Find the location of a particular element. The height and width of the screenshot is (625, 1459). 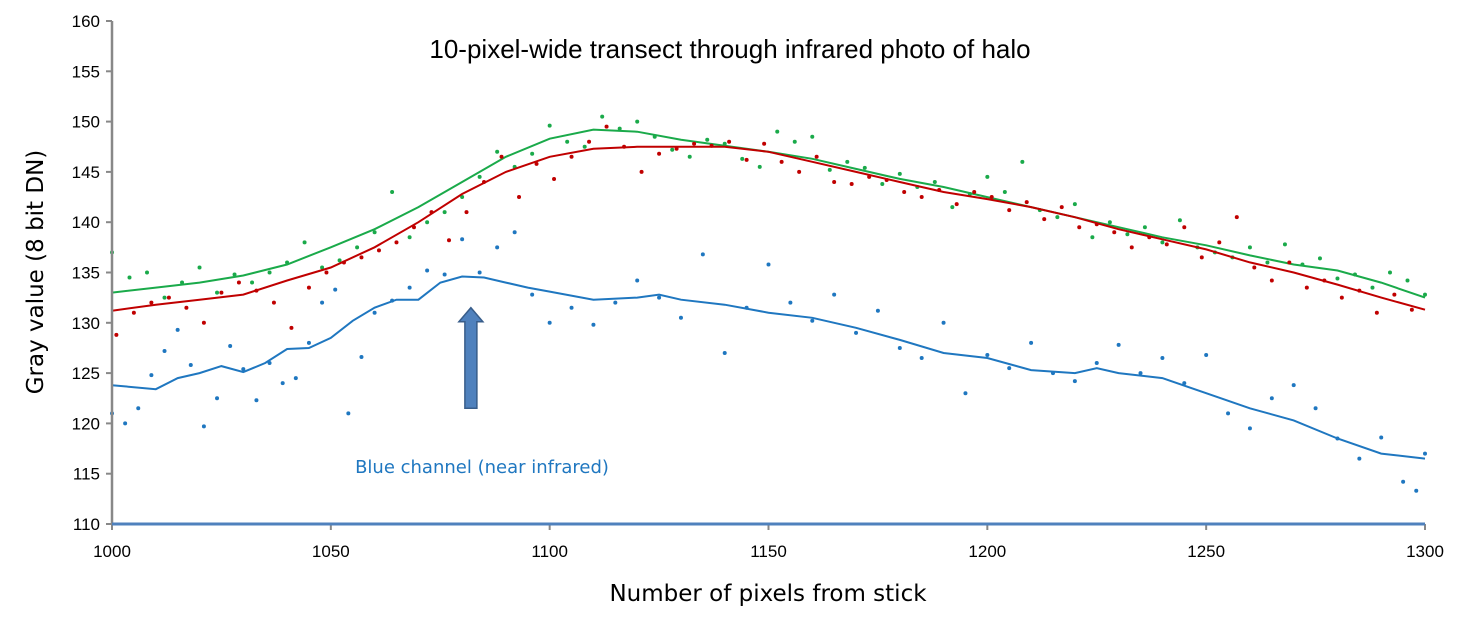

x-tick-label: 1200 is located at coordinates (987, 551).